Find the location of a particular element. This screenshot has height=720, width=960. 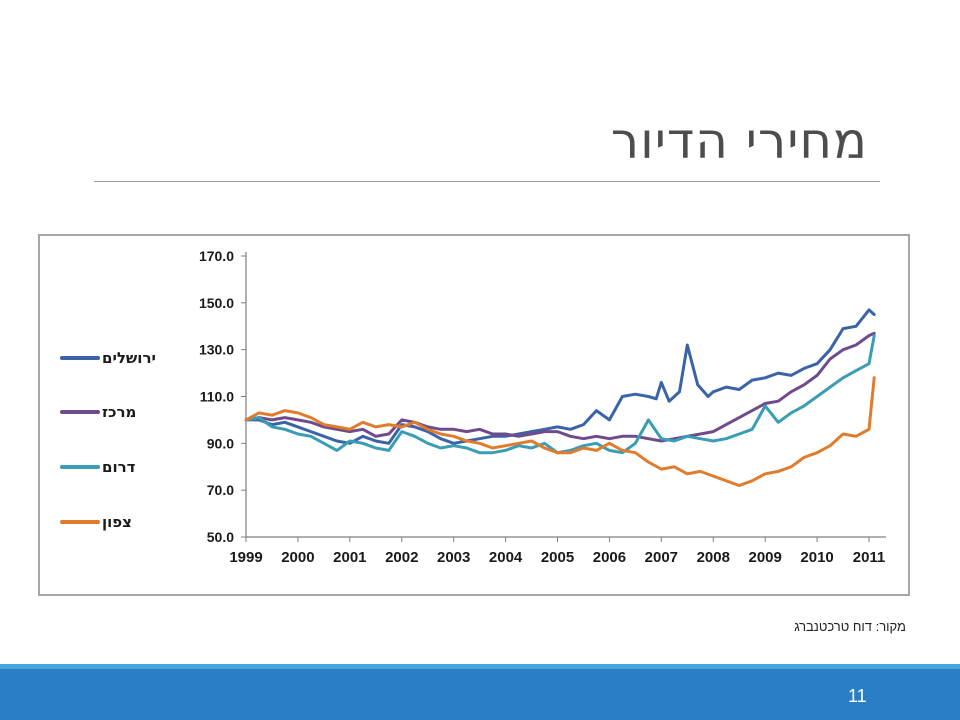

x-tick-label: 2005 is located at coordinates (557, 557).